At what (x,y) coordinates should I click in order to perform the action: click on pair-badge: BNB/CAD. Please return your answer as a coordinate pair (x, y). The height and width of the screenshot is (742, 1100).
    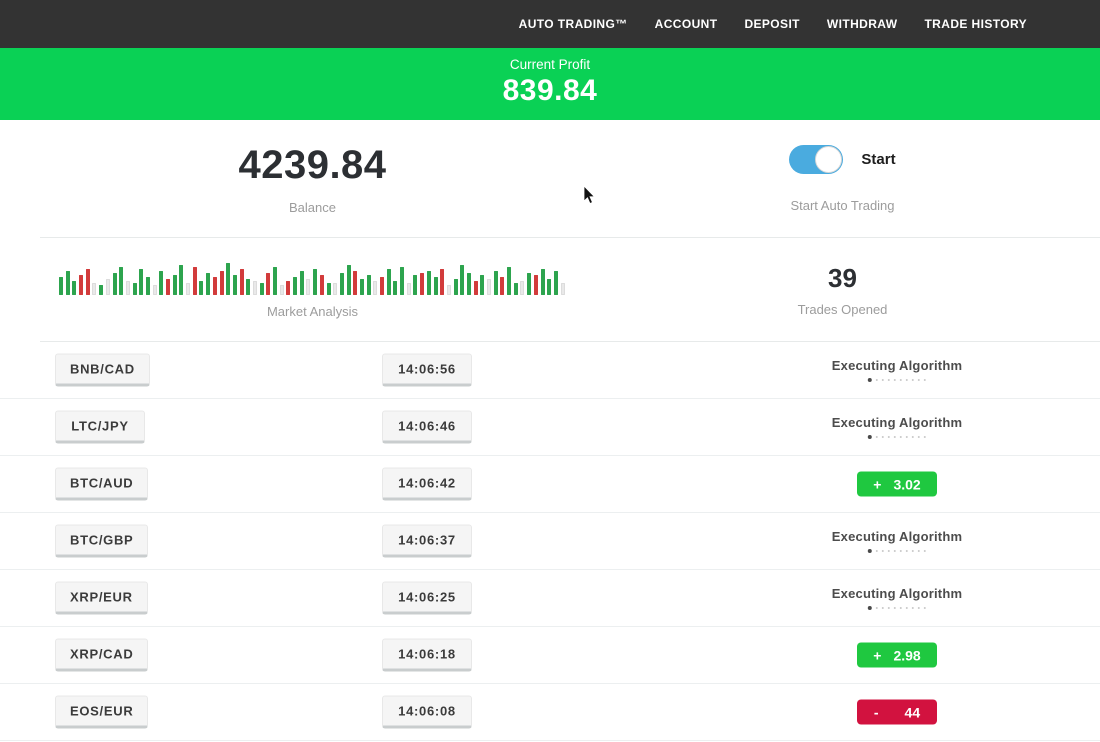
    Looking at the image, I should click on (102, 370).